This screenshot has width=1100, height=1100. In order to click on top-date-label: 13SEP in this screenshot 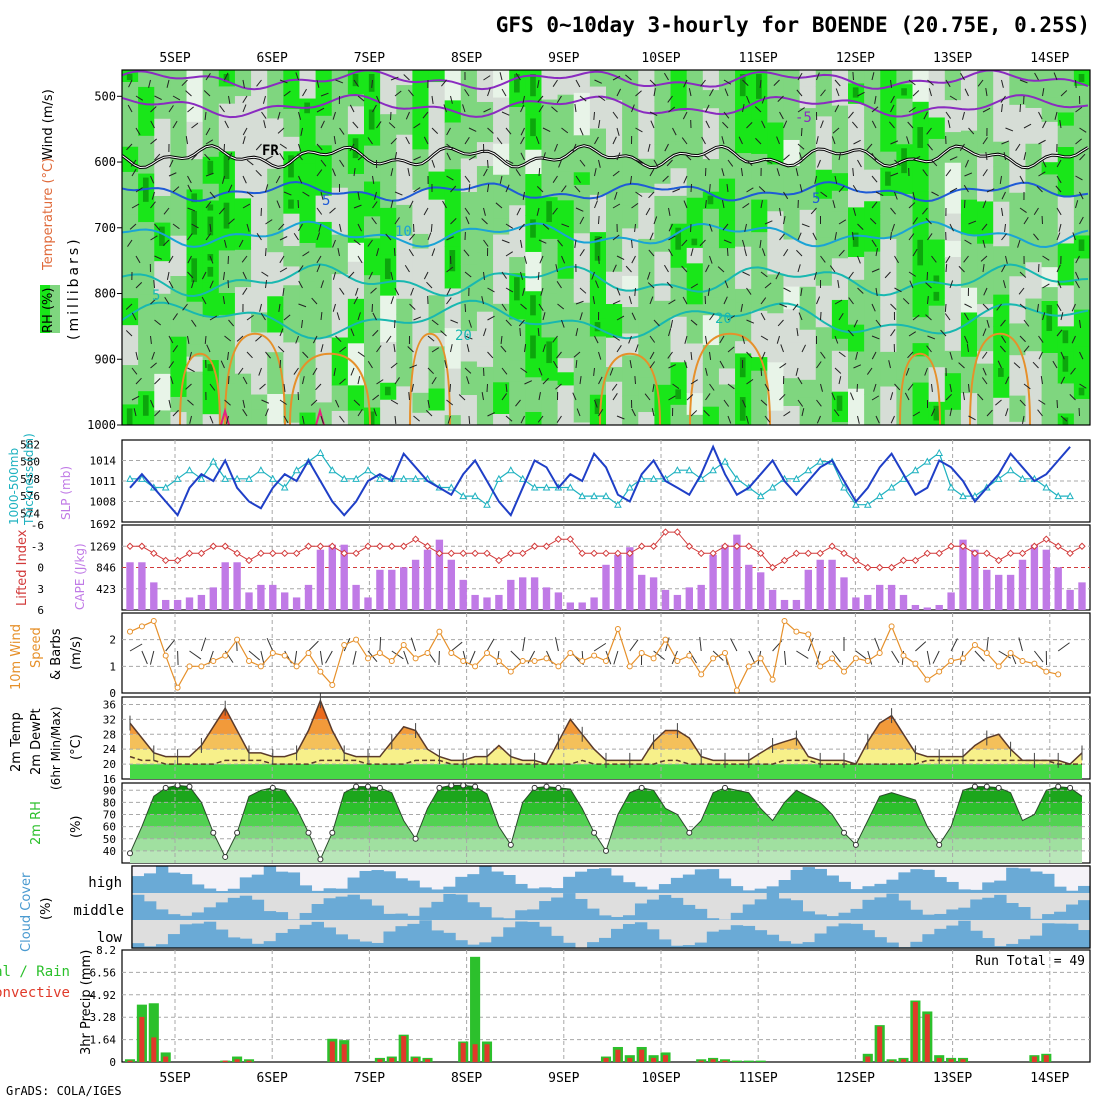, I will do `click(952, 58)`.